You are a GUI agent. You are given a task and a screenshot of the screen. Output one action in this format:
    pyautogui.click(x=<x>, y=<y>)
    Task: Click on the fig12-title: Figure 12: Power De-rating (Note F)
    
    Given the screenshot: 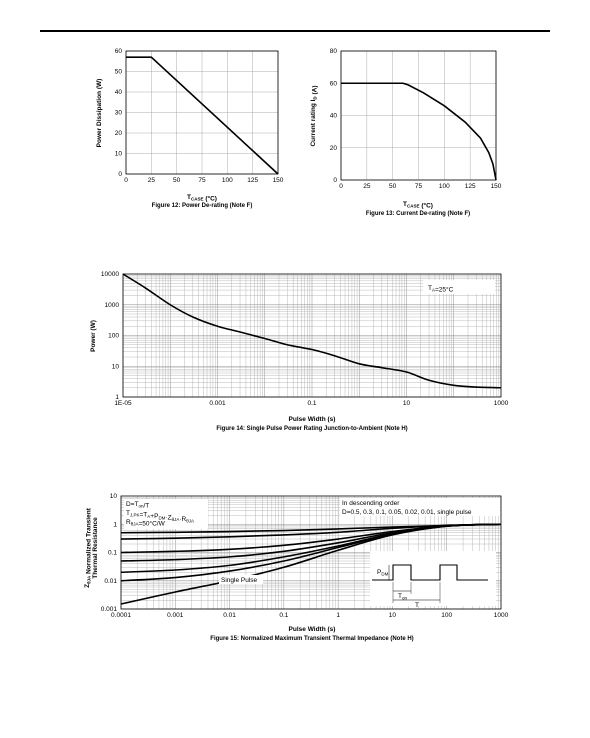 What is the action you would take?
    pyautogui.click(x=202, y=206)
    